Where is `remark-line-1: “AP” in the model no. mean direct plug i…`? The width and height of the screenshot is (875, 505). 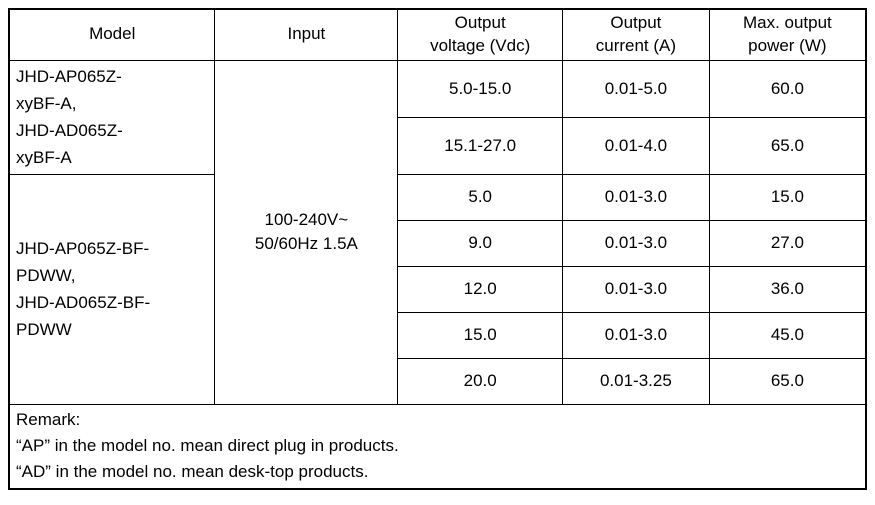 remark-line-1: “AP” in the model no. mean direct plug i… is located at coordinates (207, 445).